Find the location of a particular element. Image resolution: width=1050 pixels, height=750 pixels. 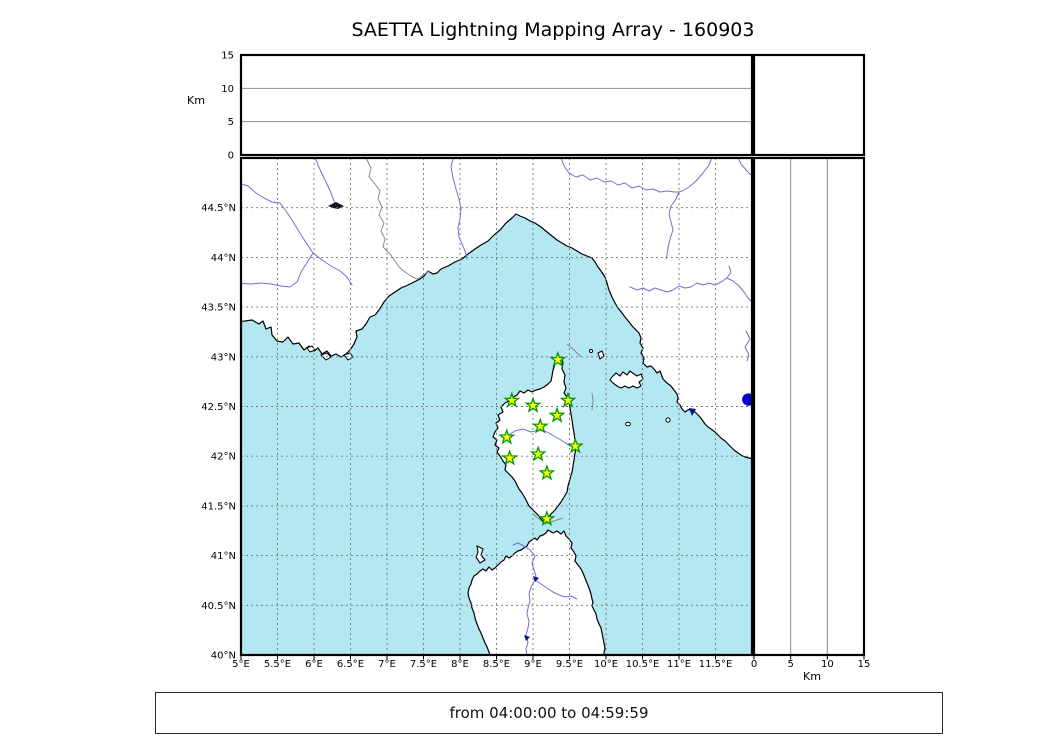

lon-tick-label: 11°E is located at coordinates (679, 664).